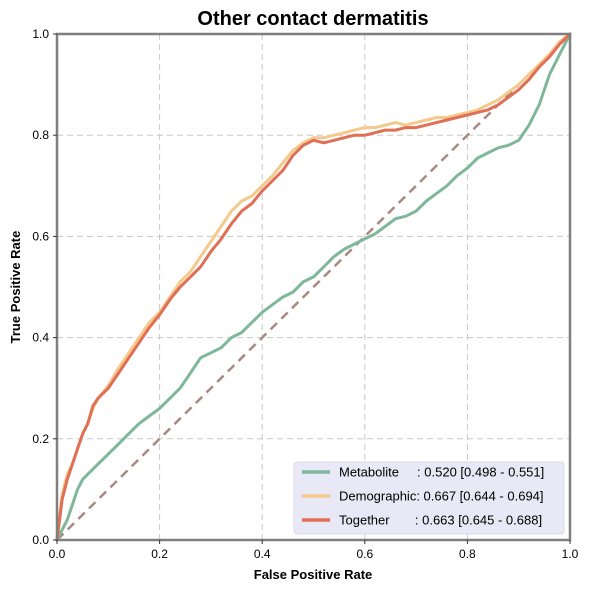 Image resolution: width=591 pixels, height=597 pixels. I want to click on y-tick-label: 1.0, so click(40, 34).